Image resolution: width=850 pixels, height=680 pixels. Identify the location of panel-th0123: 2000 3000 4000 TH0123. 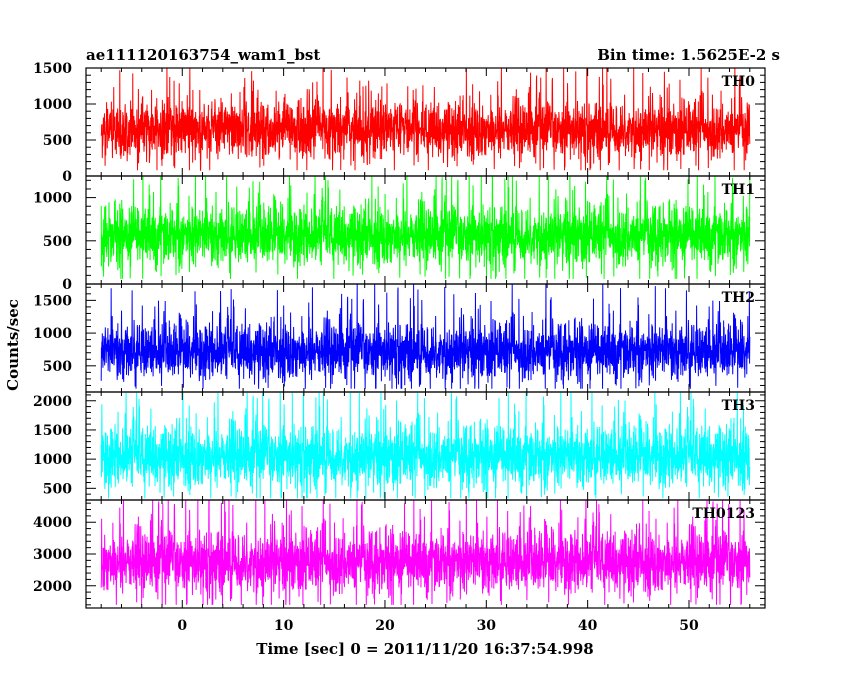
(399, 554).